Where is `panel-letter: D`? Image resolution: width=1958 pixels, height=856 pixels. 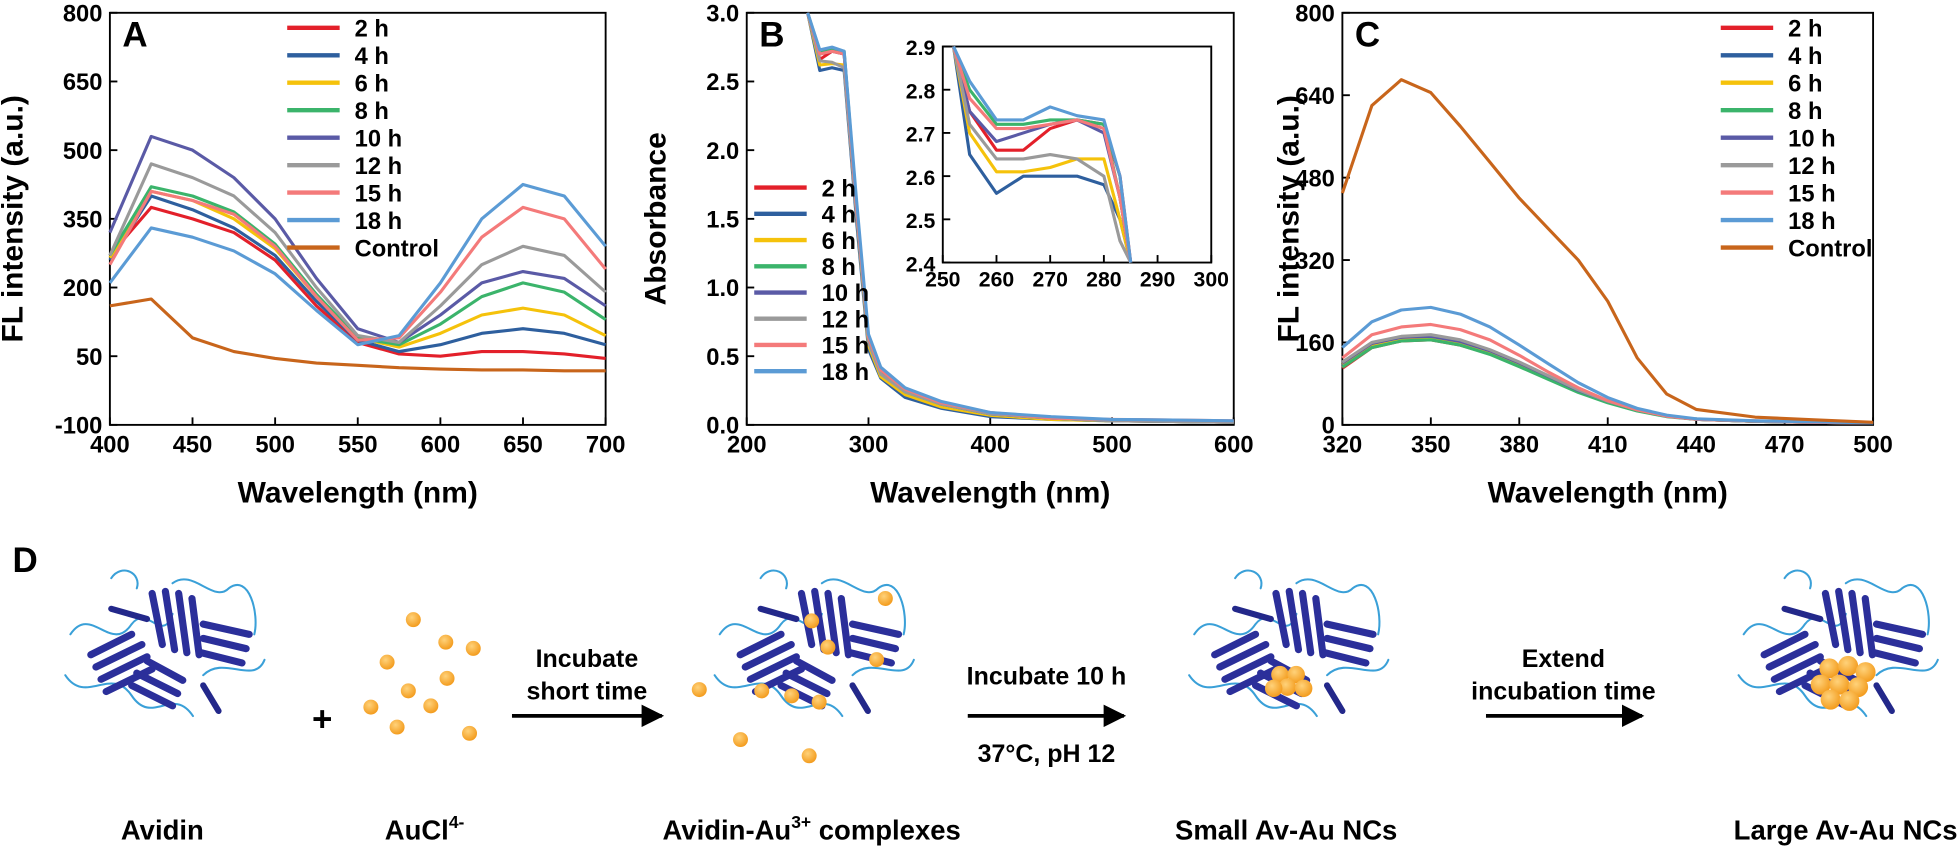 panel-letter: D is located at coordinates (24, 560).